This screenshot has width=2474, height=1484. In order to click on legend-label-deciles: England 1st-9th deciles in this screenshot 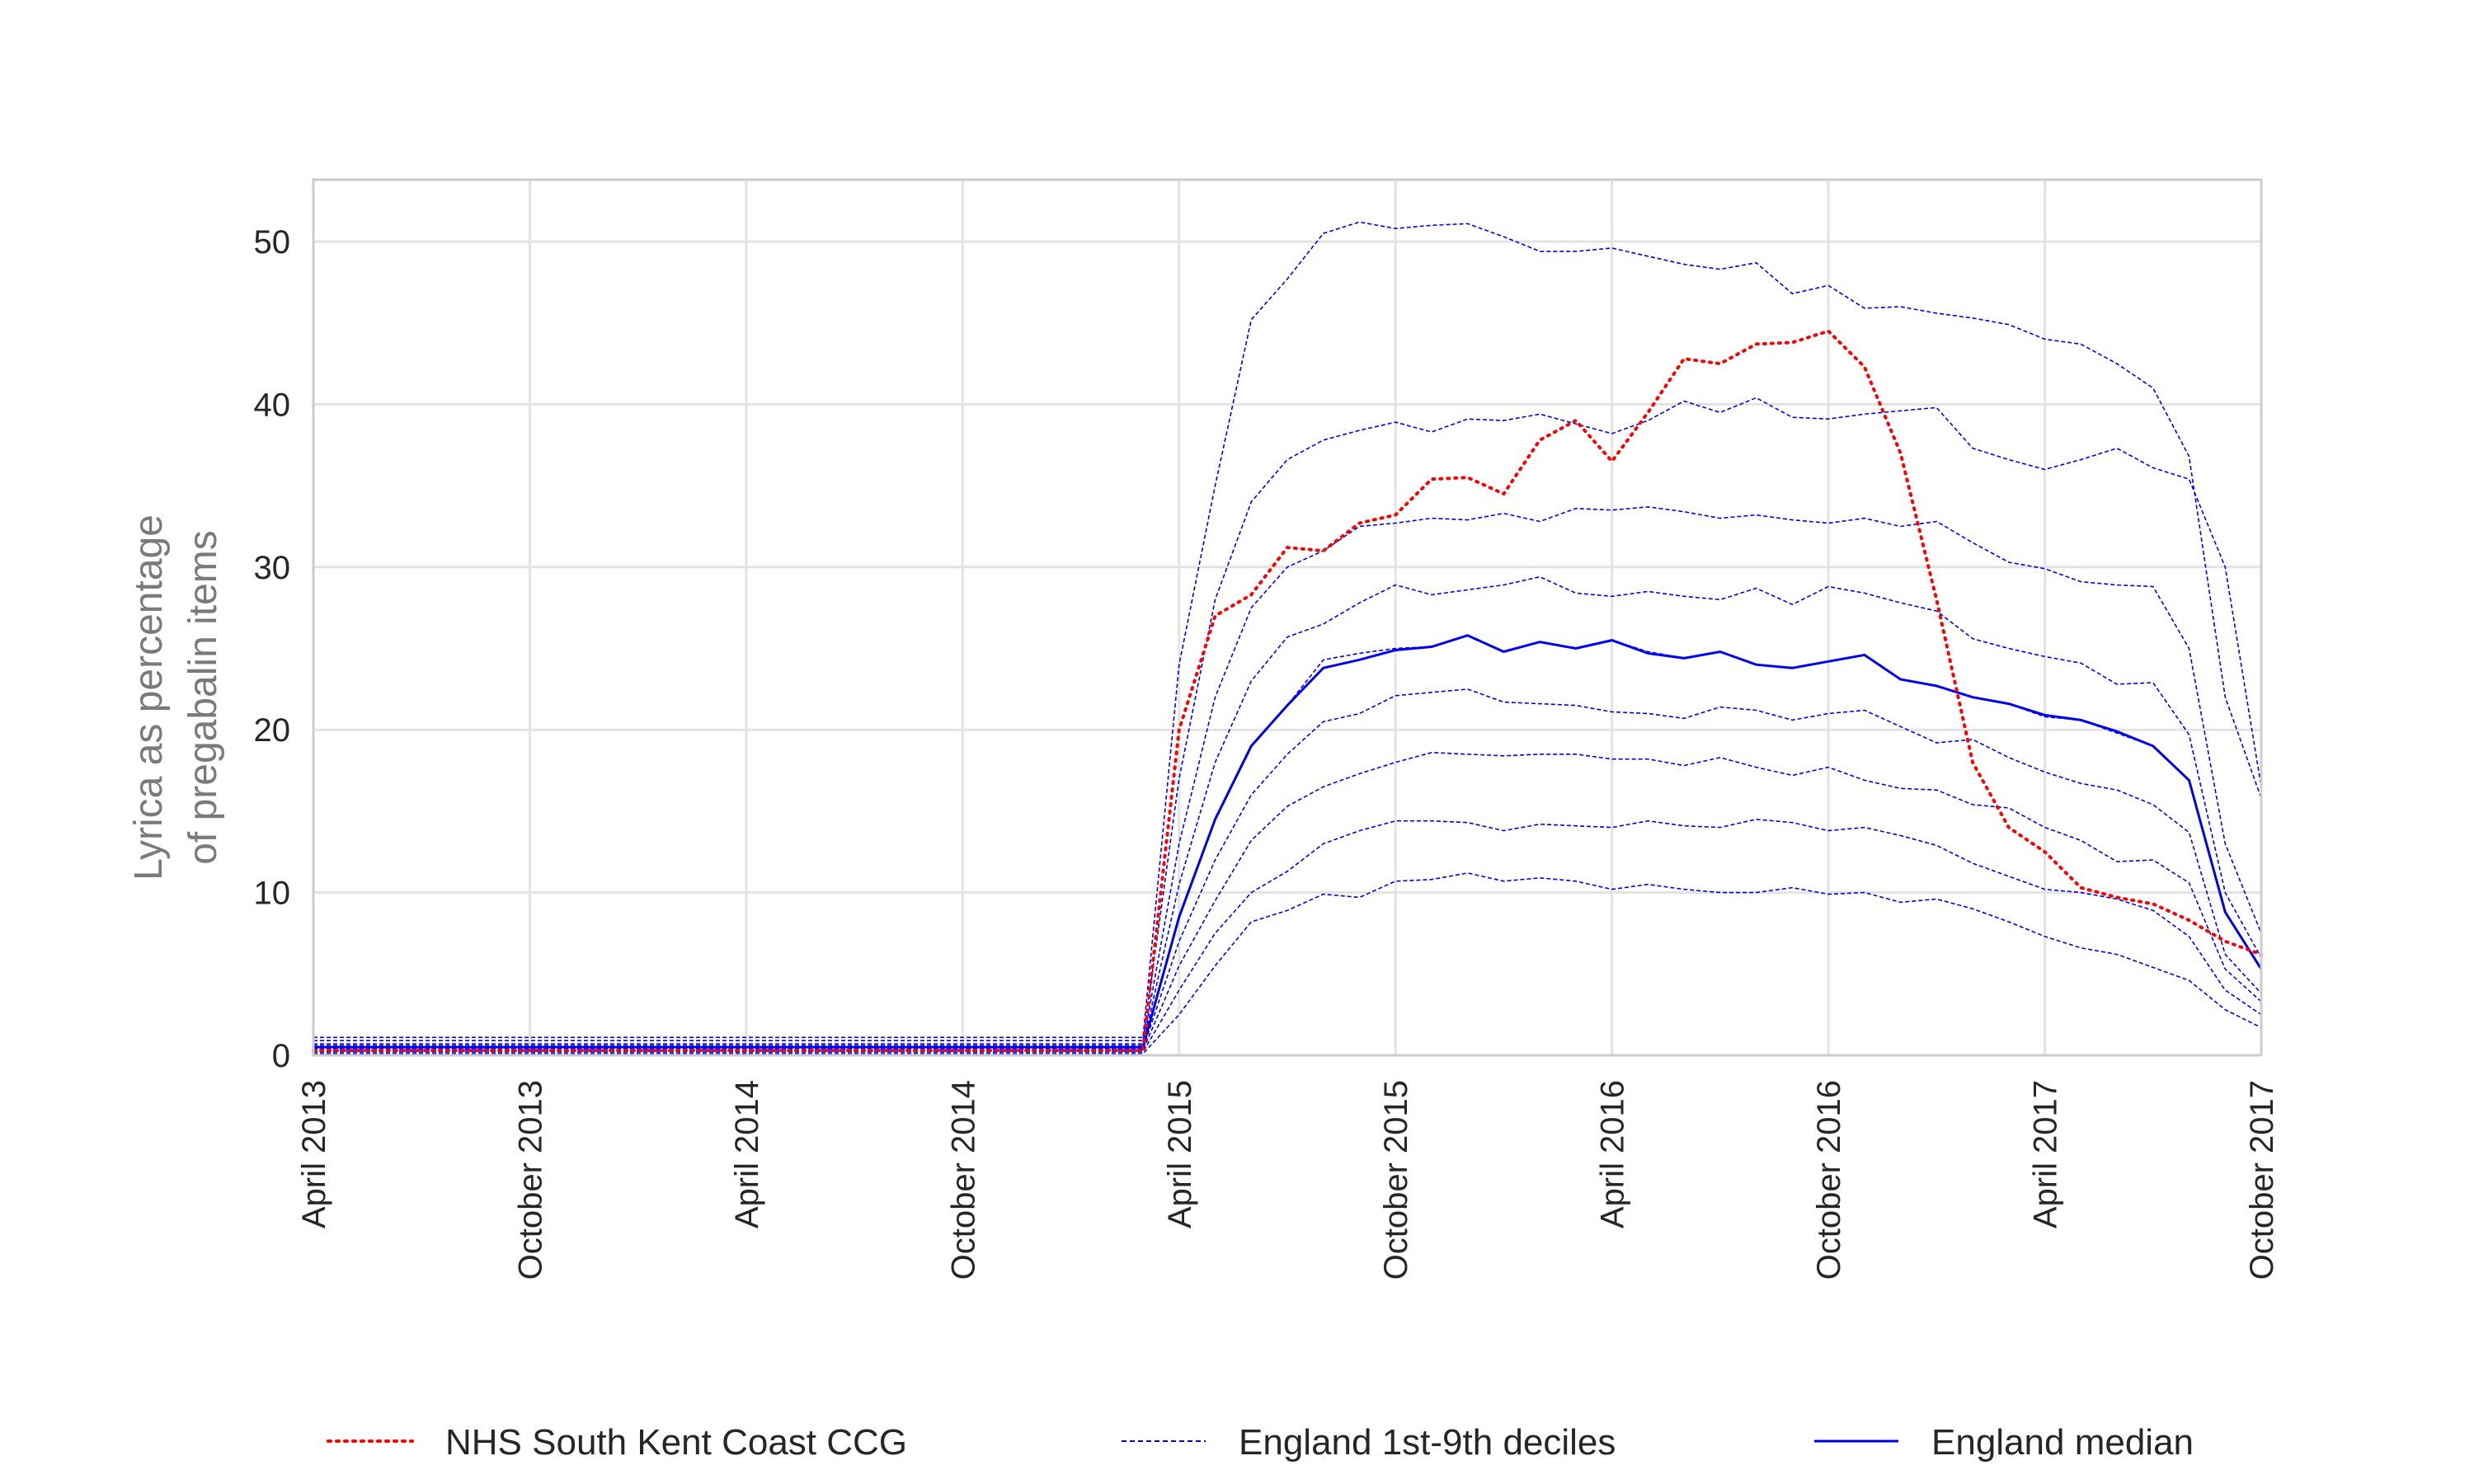, I will do `click(1427, 1442)`.